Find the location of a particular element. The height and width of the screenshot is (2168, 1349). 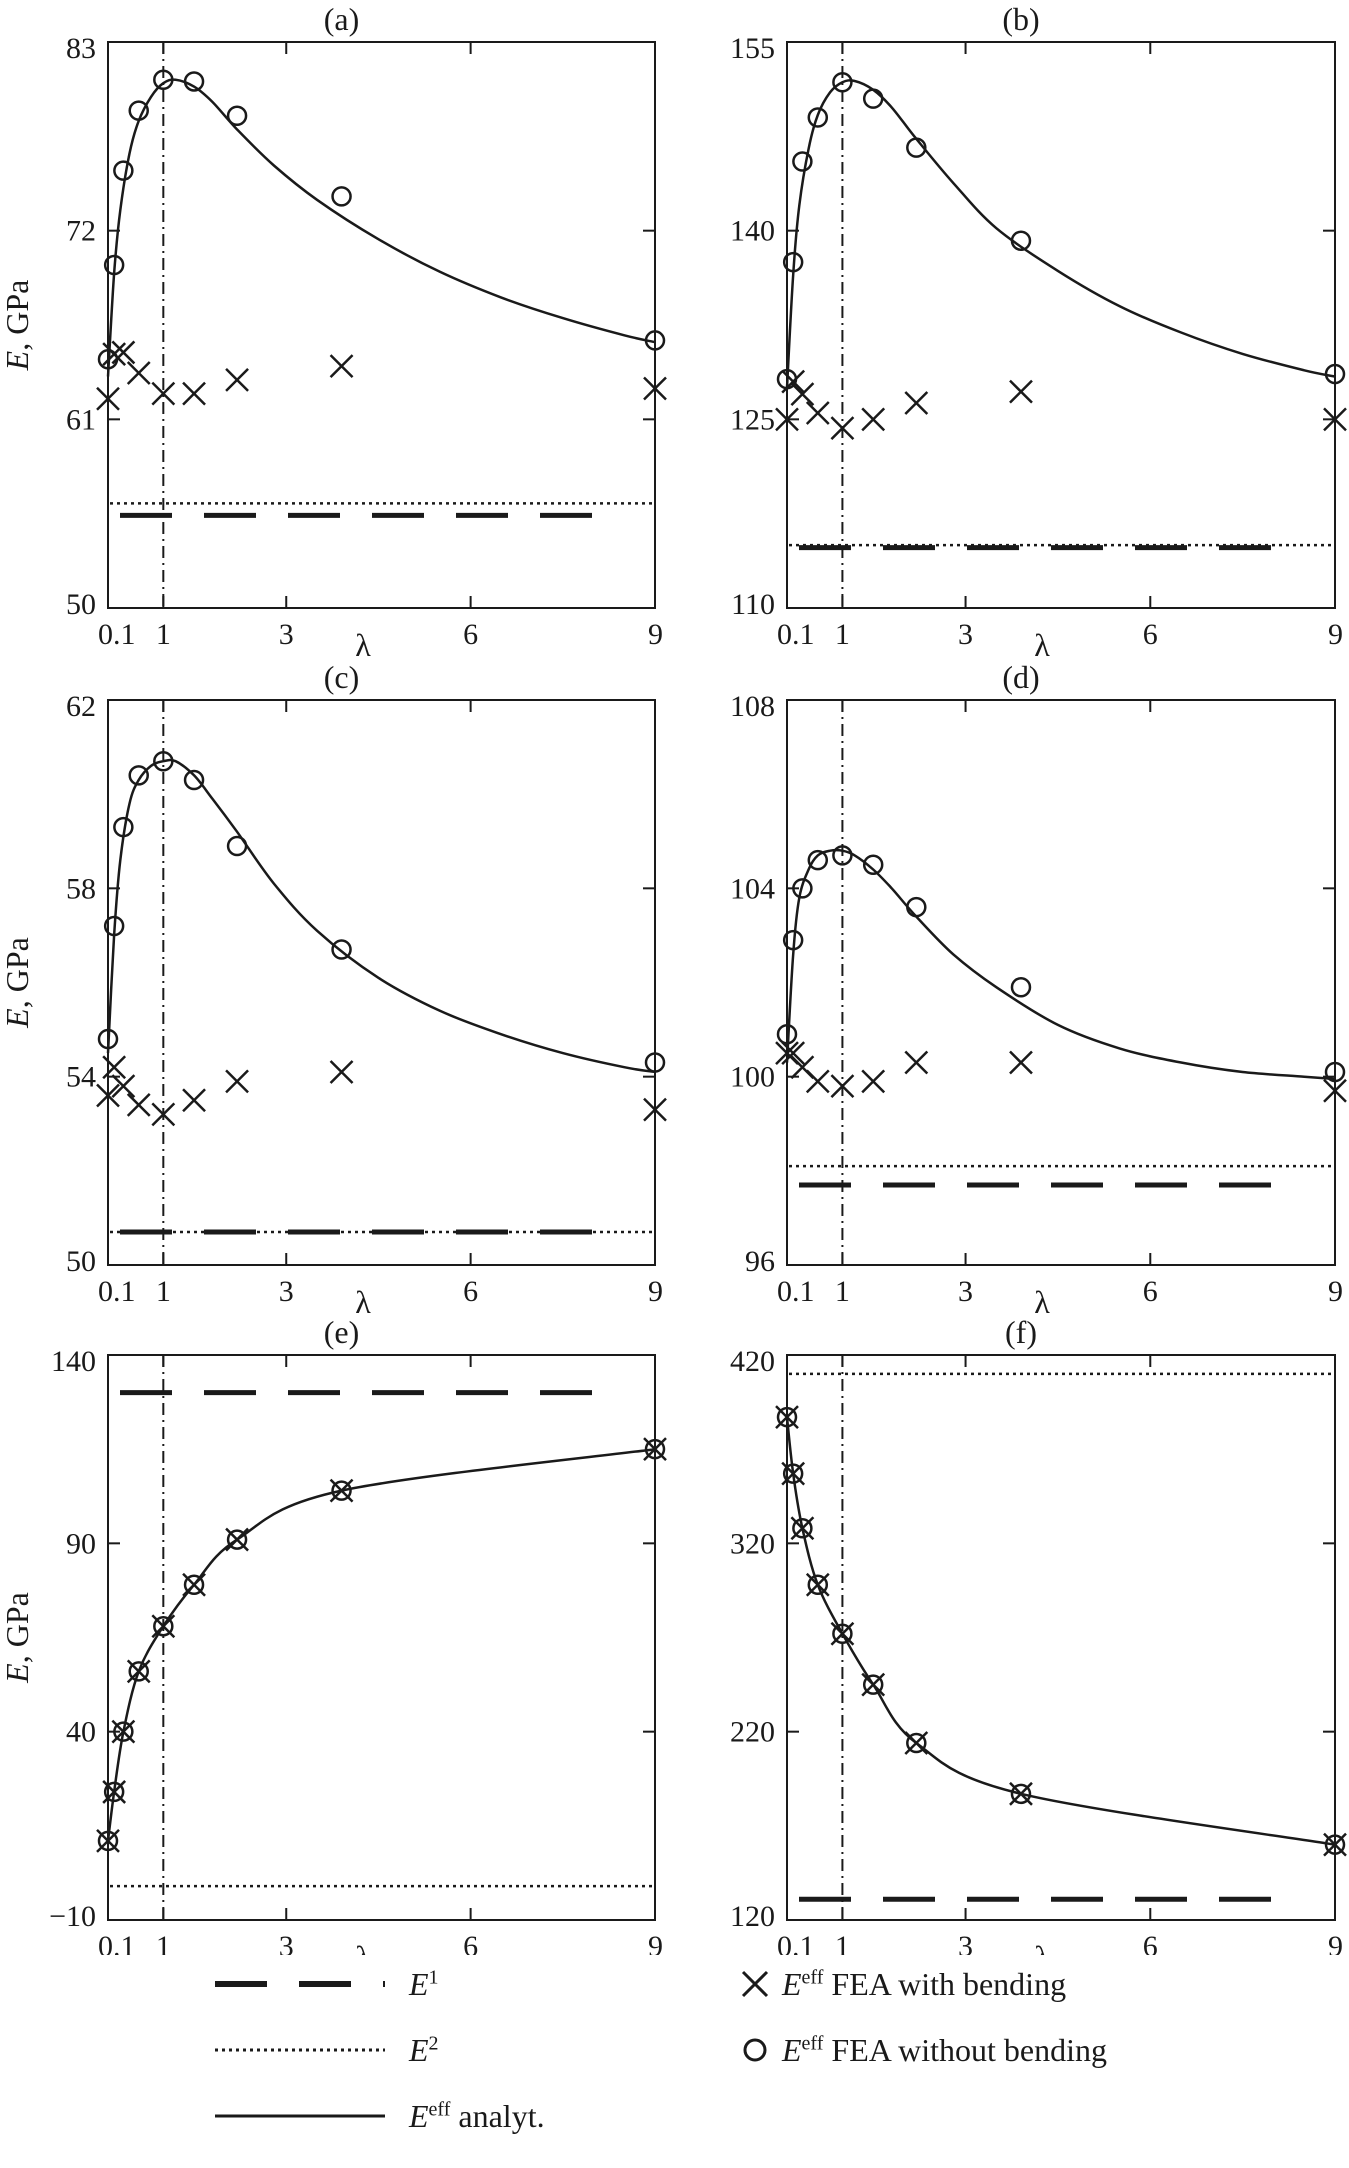

y-tick-label: 62 is located at coordinates (81, 706).